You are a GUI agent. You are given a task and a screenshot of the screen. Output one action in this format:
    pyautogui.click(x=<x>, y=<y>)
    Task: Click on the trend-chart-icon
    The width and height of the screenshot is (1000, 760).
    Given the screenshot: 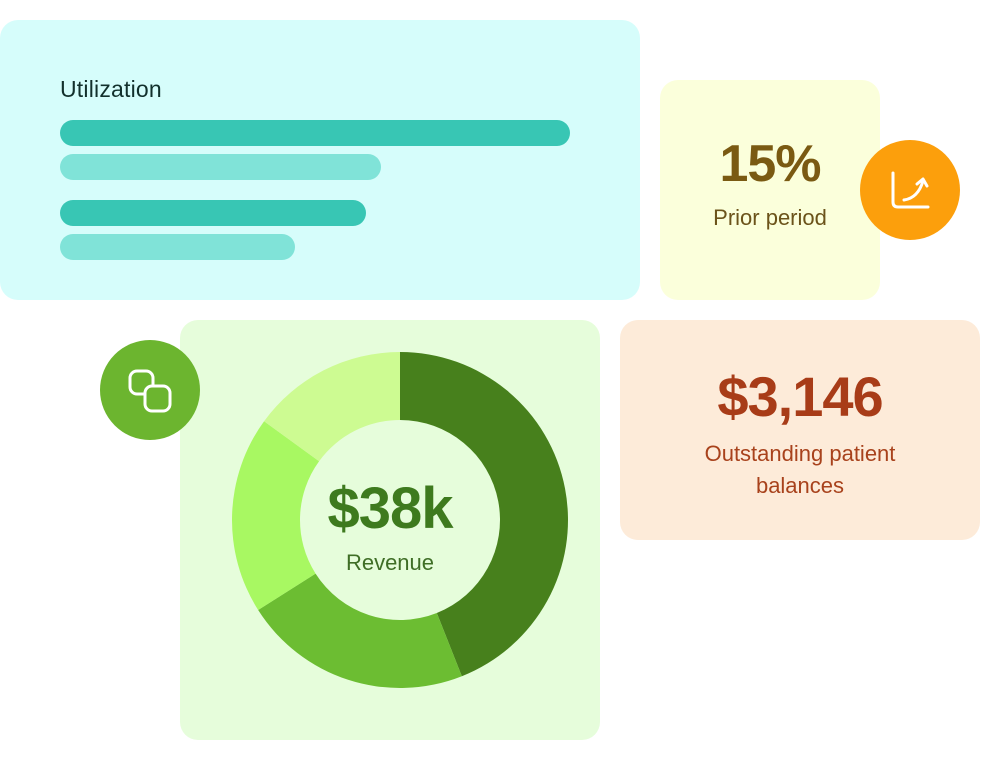 What is the action you would take?
    pyautogui.click(x=910, y=190)
    